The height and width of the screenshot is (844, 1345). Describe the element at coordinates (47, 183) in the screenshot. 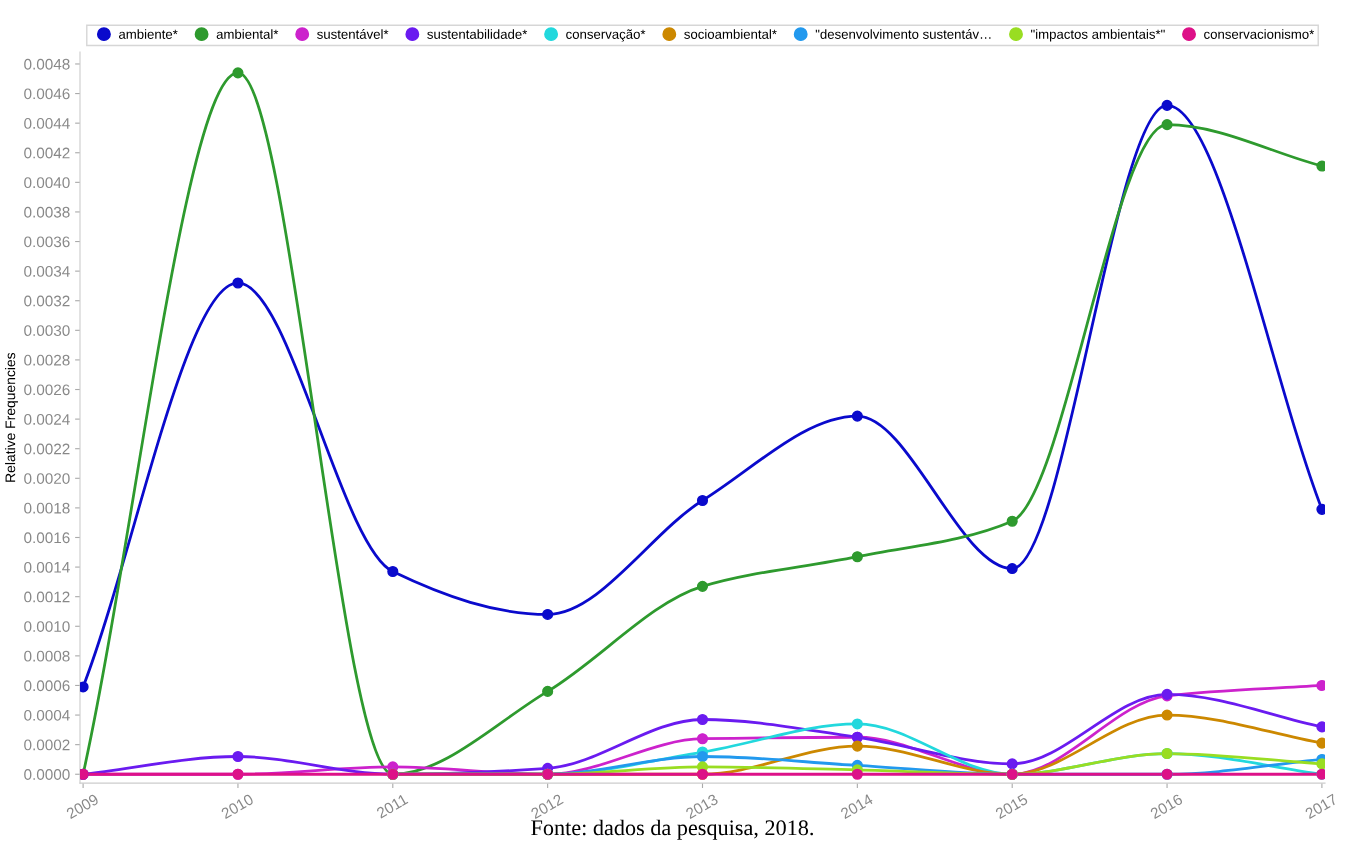

I see `y-tick-label: 0.0040` at that location.